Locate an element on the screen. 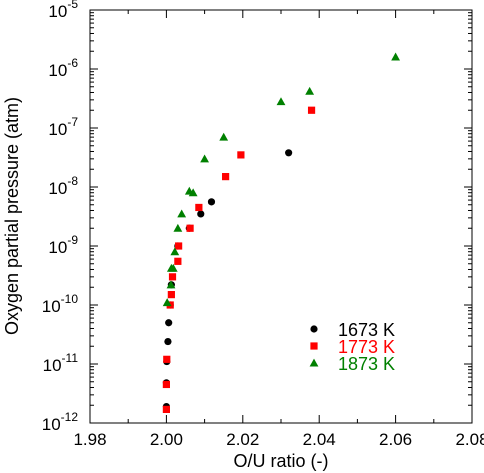  y-tick-label: 10⁻¹⁰ is located at coordinates (60, 304).